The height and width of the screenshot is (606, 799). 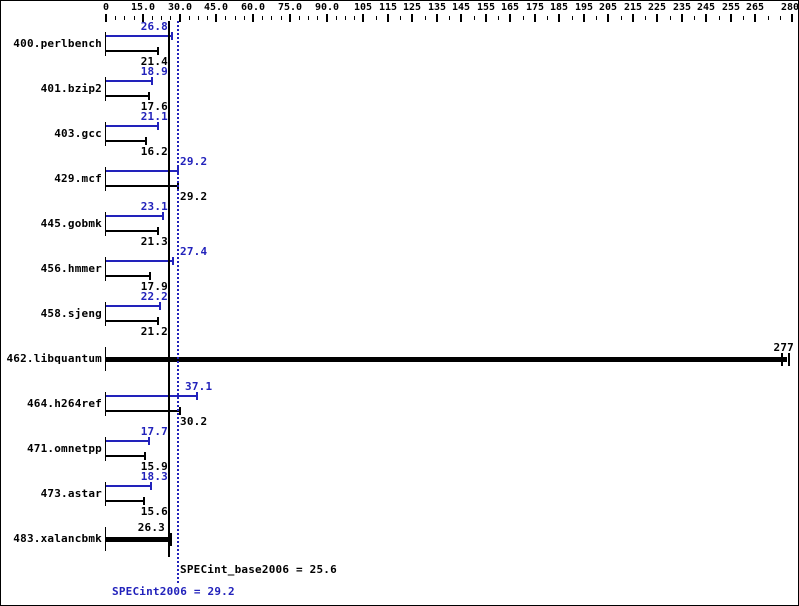 What do you see at coordinates (154, 286) in the screenshot?
I see `base-value-label: 17.9` at bounding box center [154, 286].